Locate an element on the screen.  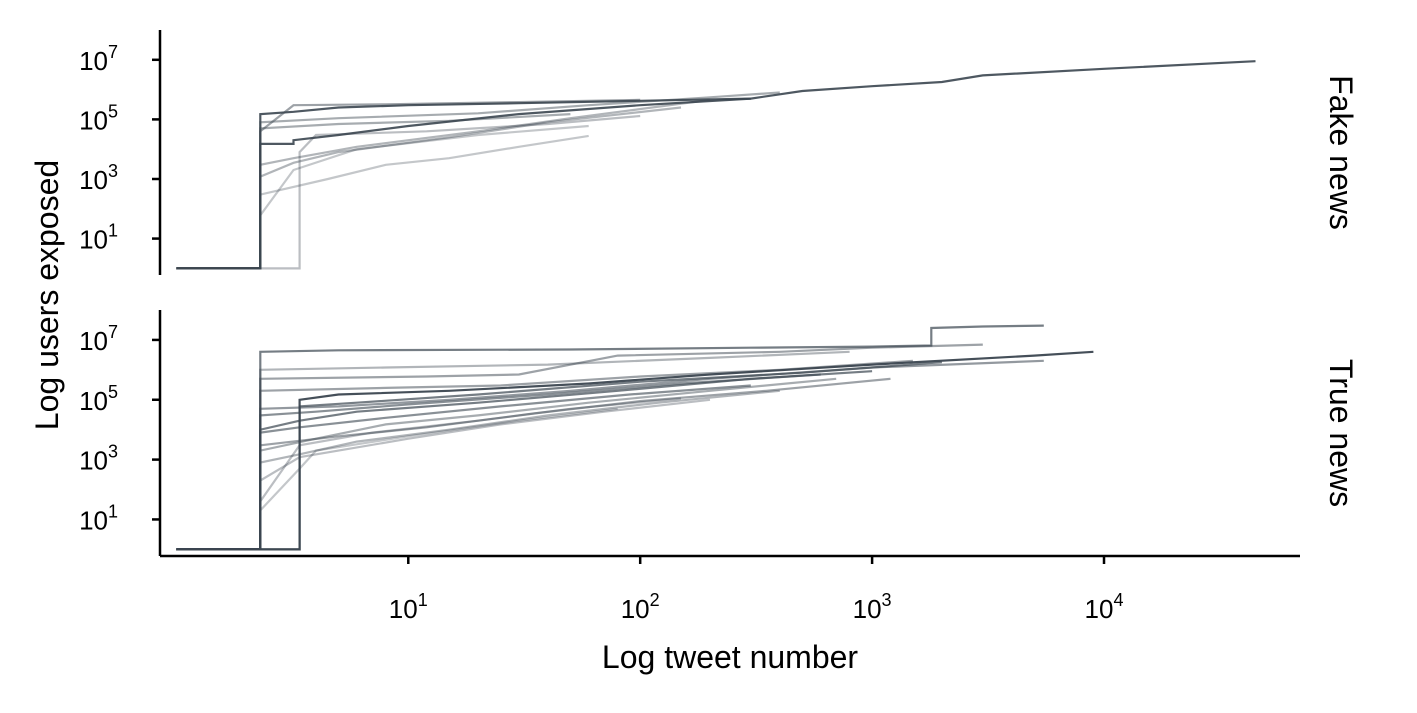
x-tick-label: 10⁴ is located at coordinates (1104, 607).